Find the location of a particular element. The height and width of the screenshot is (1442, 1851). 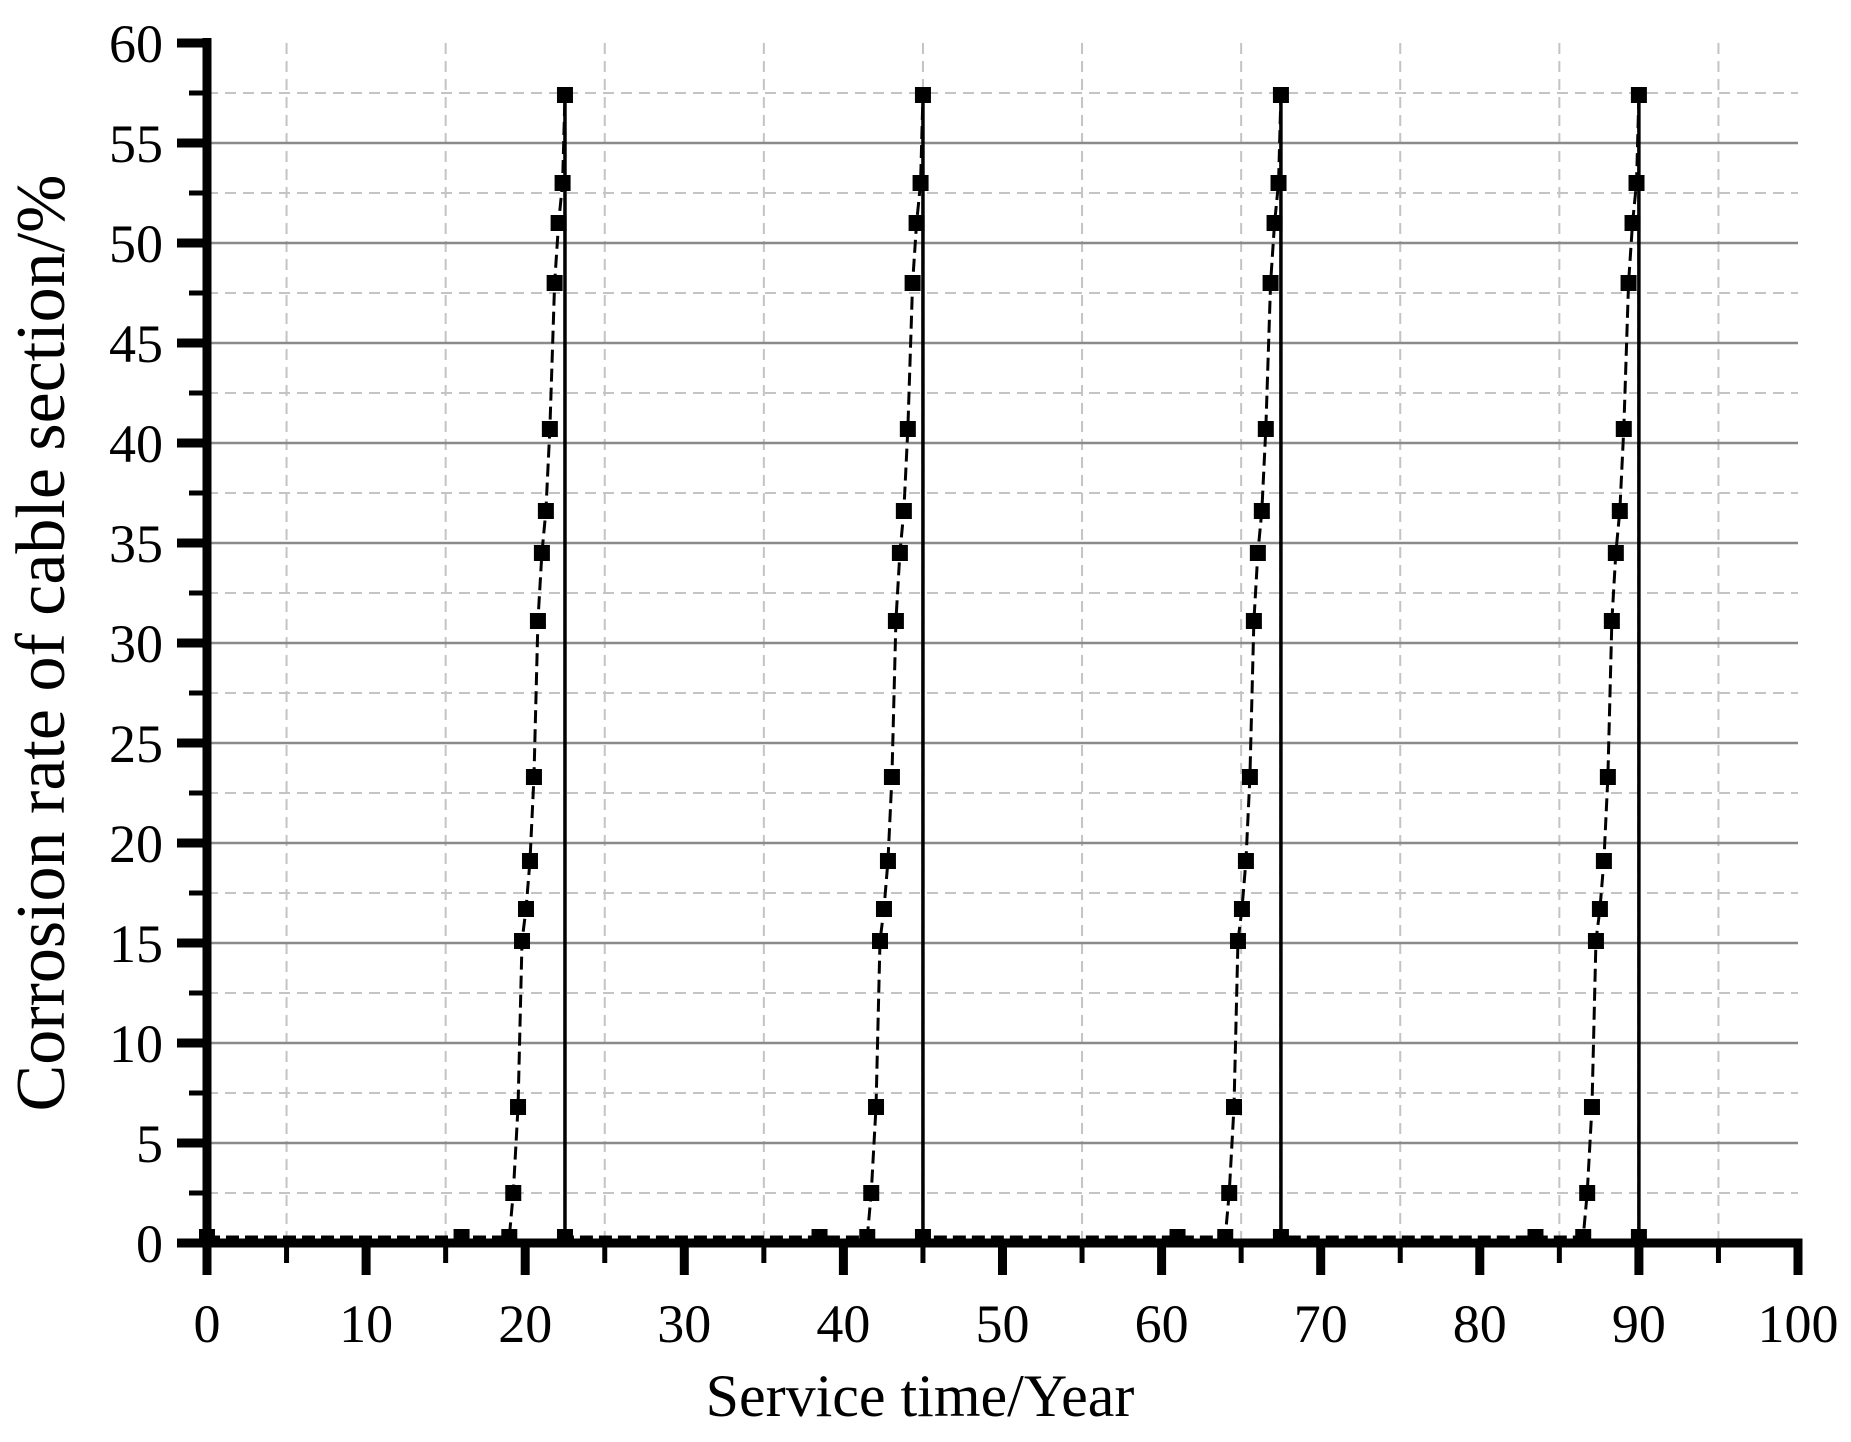

x-tick-label: 40 is located at coordinates (843, 1324).